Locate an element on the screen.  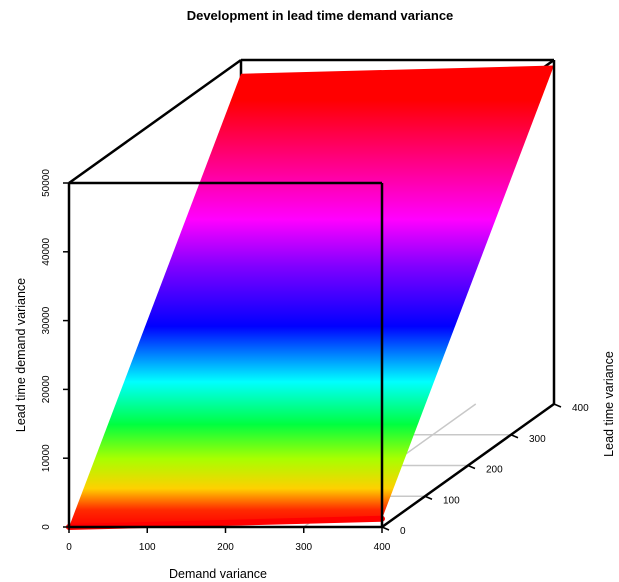
y-tick-label: 300 is located at coordinates (537, 439).